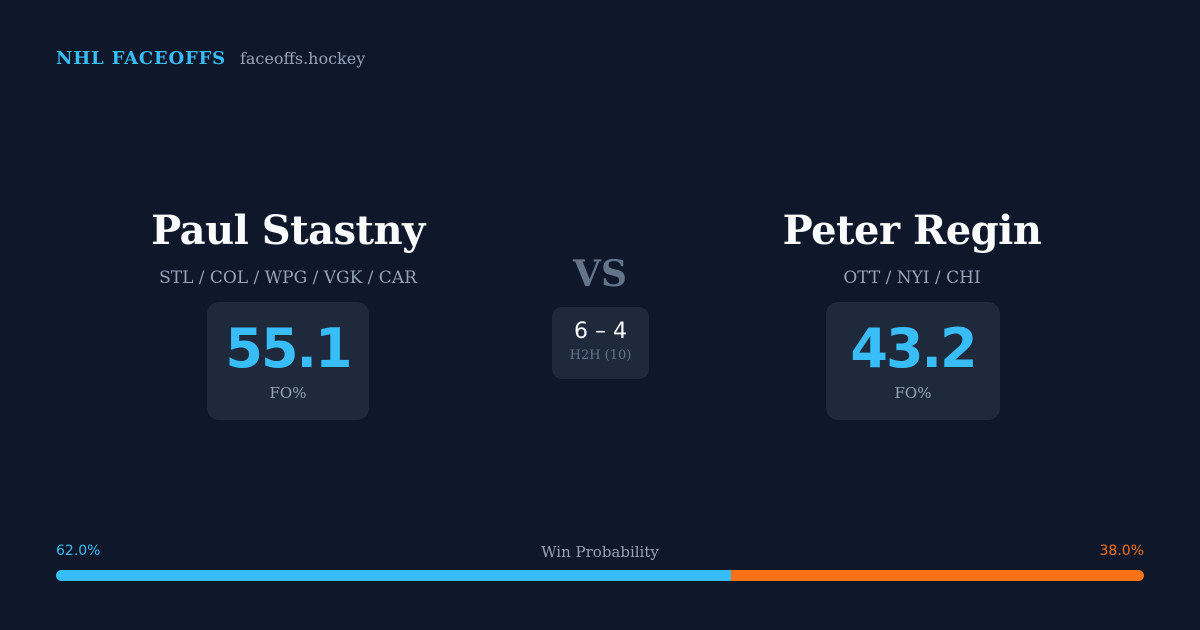  Describe the element at coordinates (600, 355) in the screenshot. I see `head-to-head-label: H2H (10)` at that location.